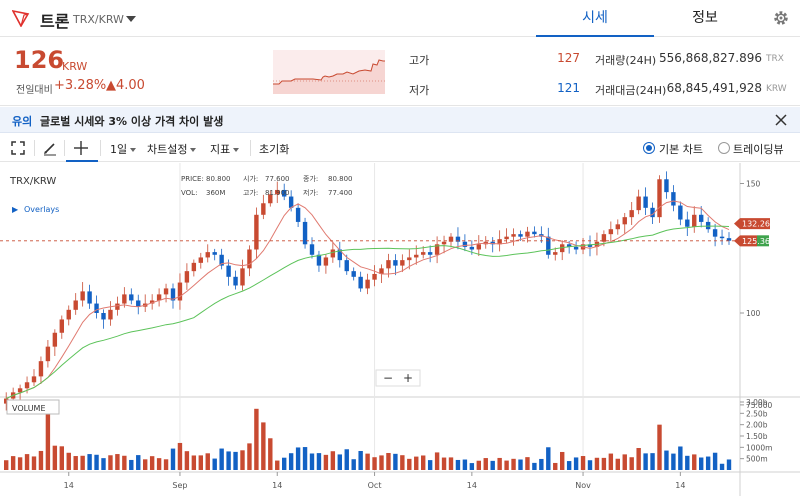 Image resolution: width=800 pixels, height=496 pixels. Describe the element at coordinates (75, 66) in the screenshot. I see `price-unit: KRW` at that location.